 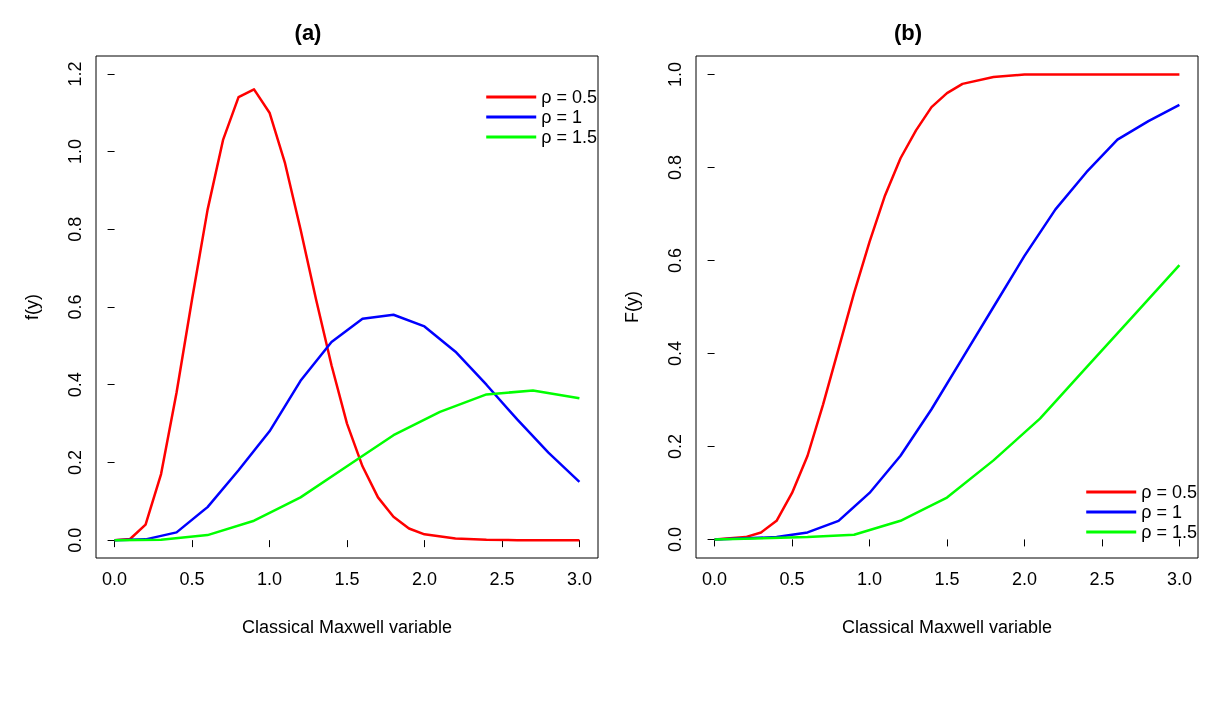 I want to click on chart-title: (b), so click(x=908, y=32).